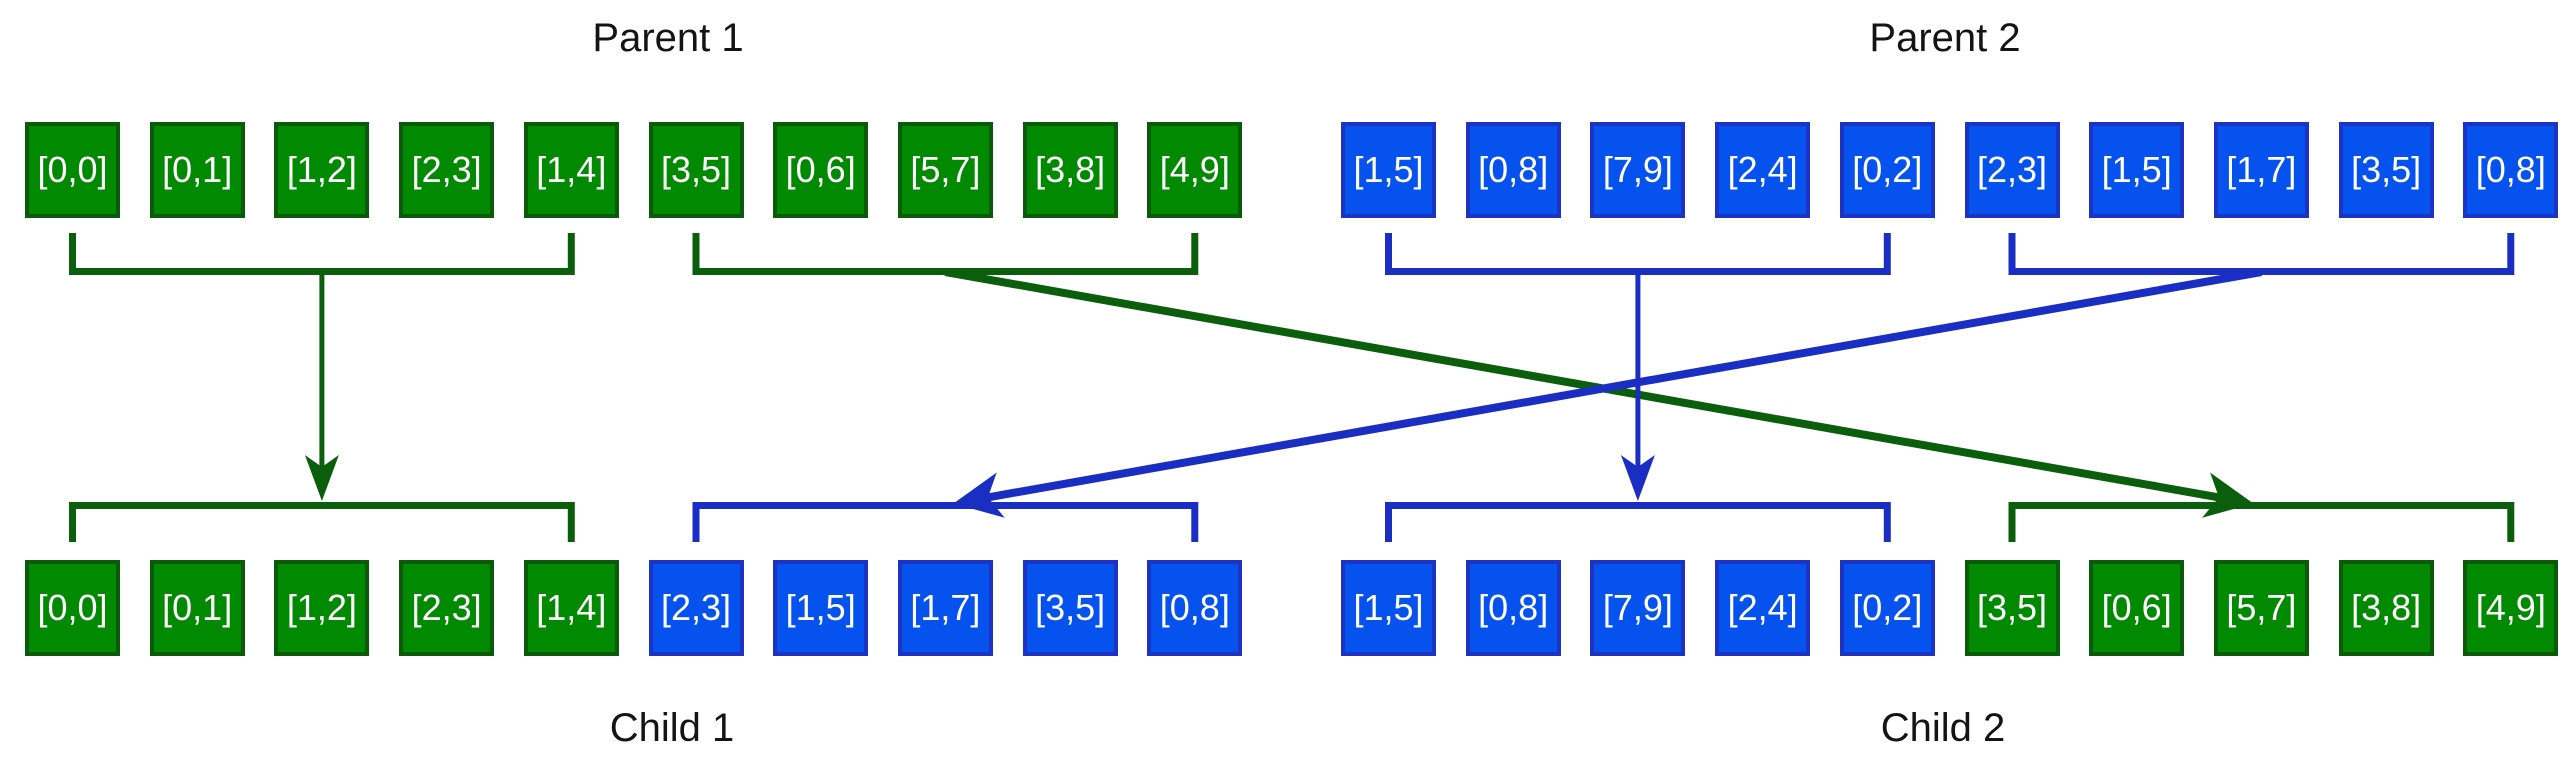  I want to click on gene-box-parent1-4: [2,3], so click(447, 170).